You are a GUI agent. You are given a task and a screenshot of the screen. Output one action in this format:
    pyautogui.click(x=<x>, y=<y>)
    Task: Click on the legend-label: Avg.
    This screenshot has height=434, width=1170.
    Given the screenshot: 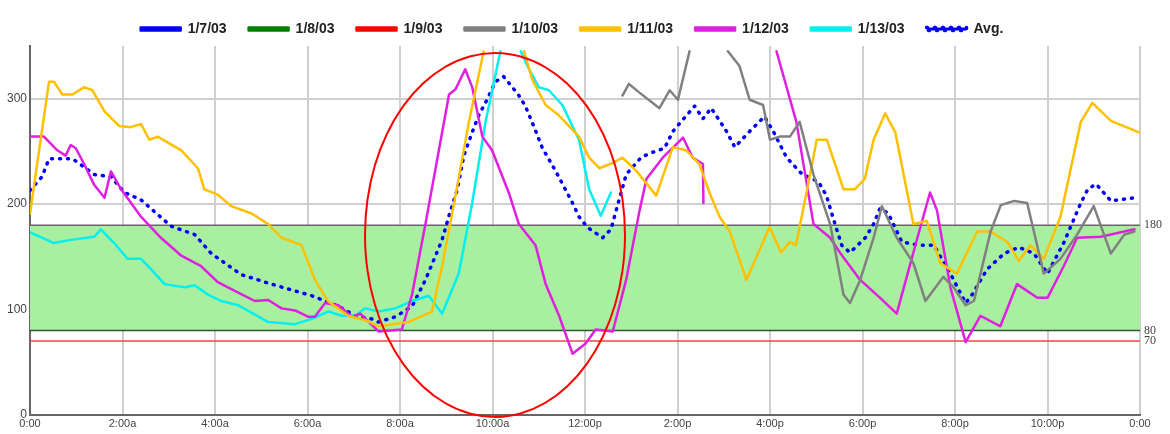 What is the action you would take?
    pyautogui.click(x=988, y=27)
    